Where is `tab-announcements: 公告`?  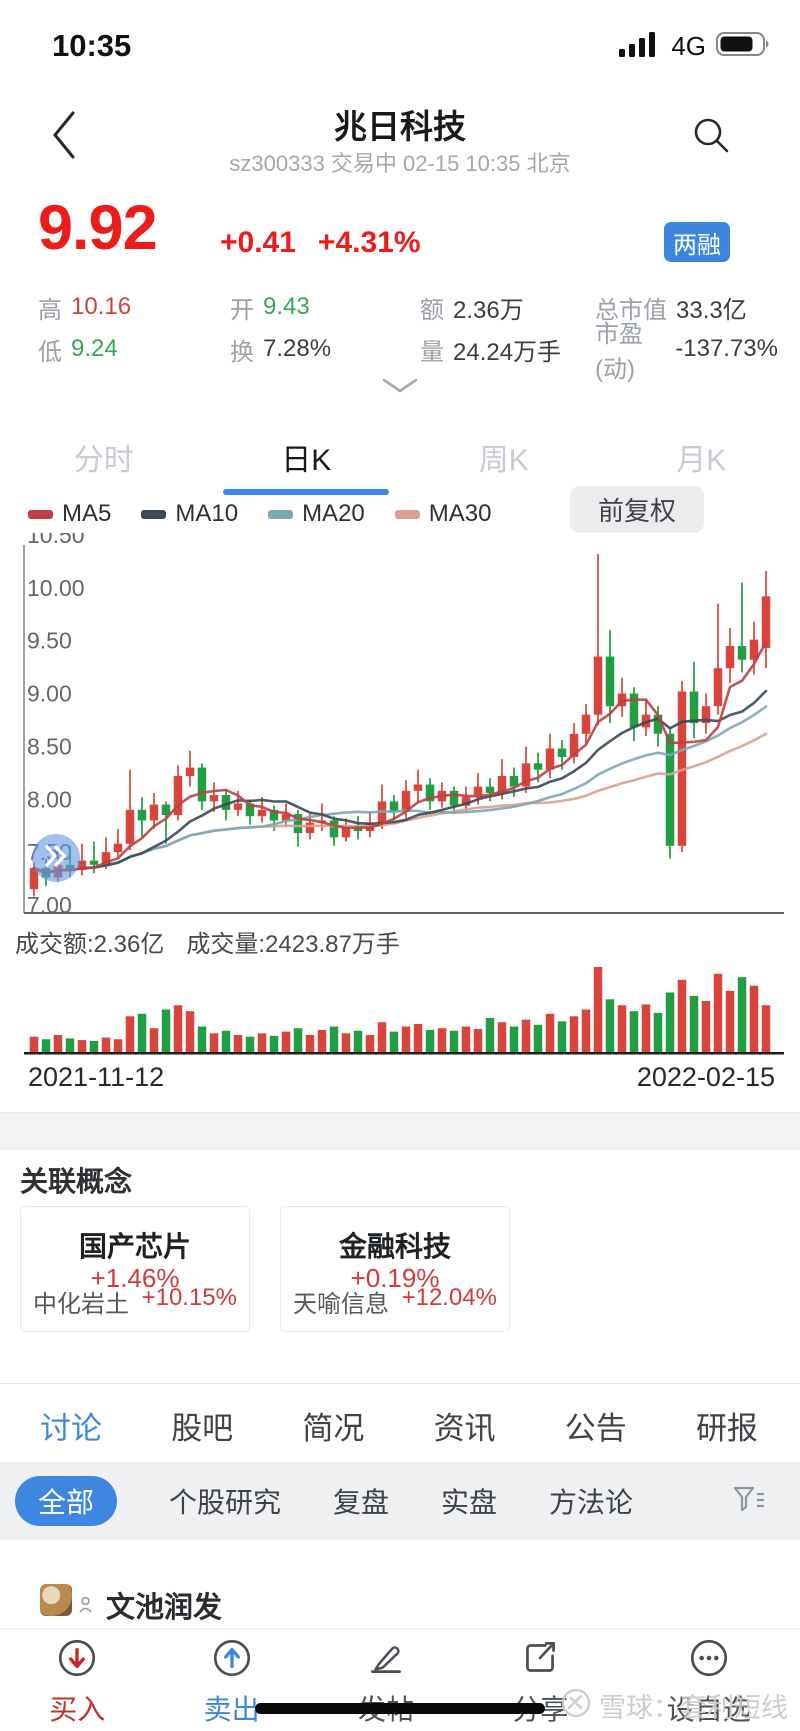 tab-announcements: 公告 is located at coordinates (595, 1428).